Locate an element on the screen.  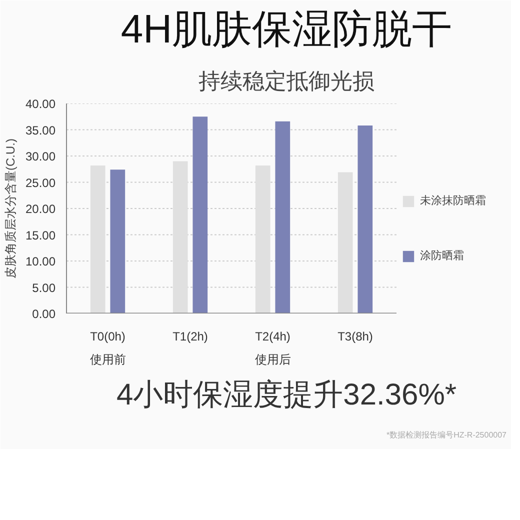
chart-subtitle: 持续稳定抵御光损 is located at coordinates (286, 81).